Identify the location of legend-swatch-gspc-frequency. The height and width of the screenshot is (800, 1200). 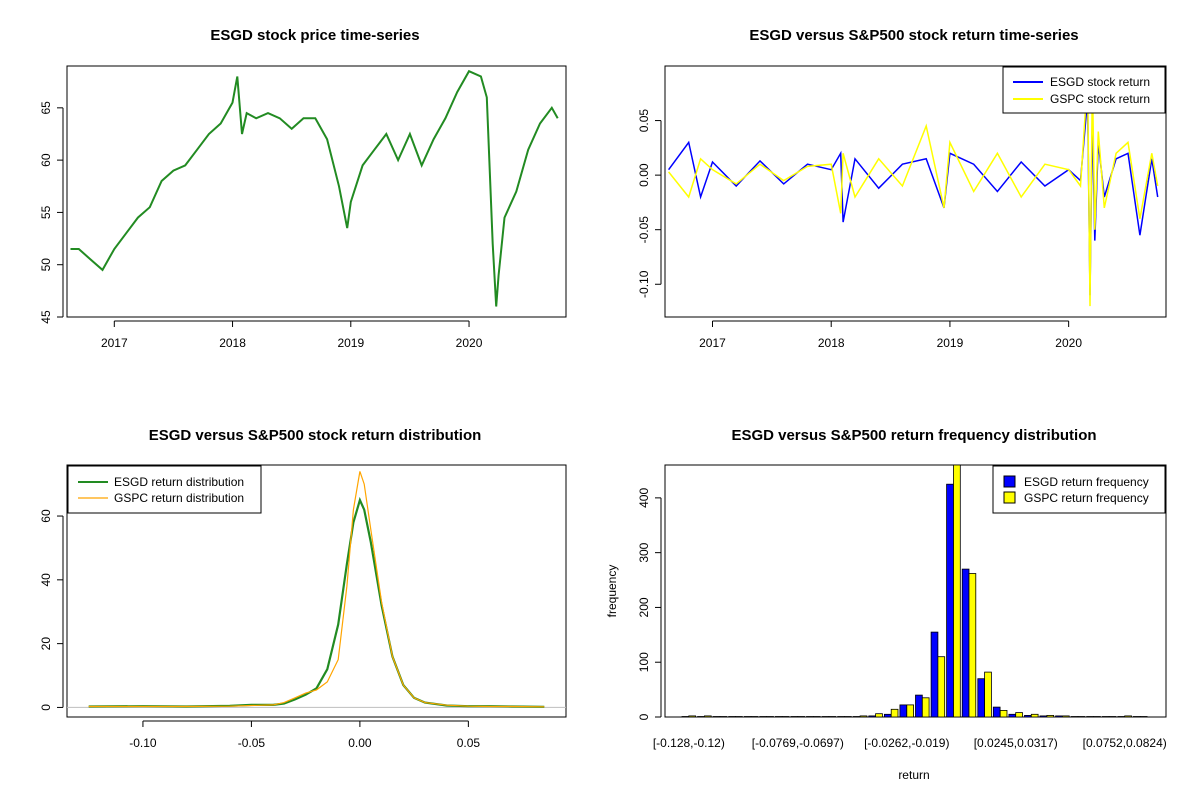
(1009, 497).